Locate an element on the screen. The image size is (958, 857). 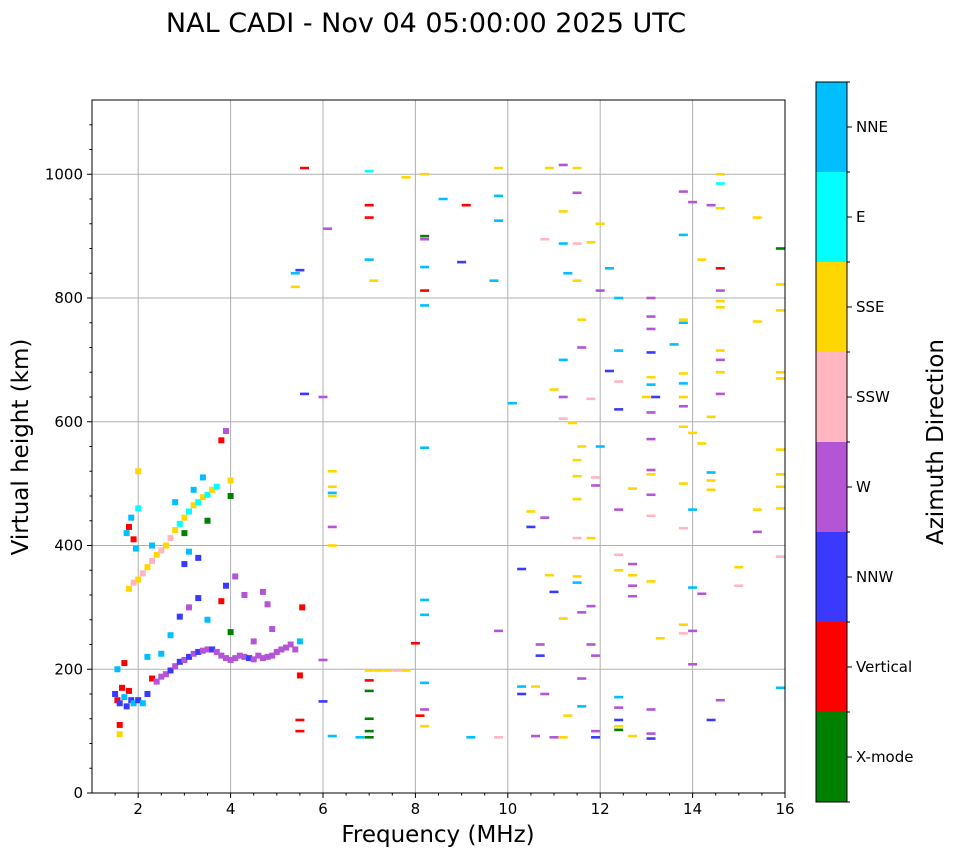
colorbar-tick-label: X-mode is located at coordinates (884, 757).